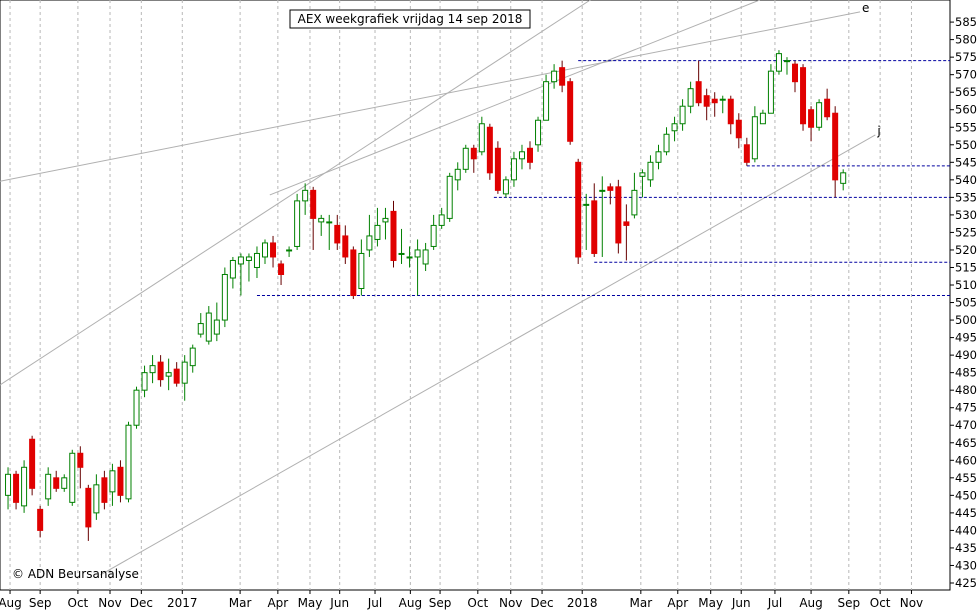 The height and width of the screenshot is (610, 980). I want to click on y-tick-label: 510, so click(966, 285).